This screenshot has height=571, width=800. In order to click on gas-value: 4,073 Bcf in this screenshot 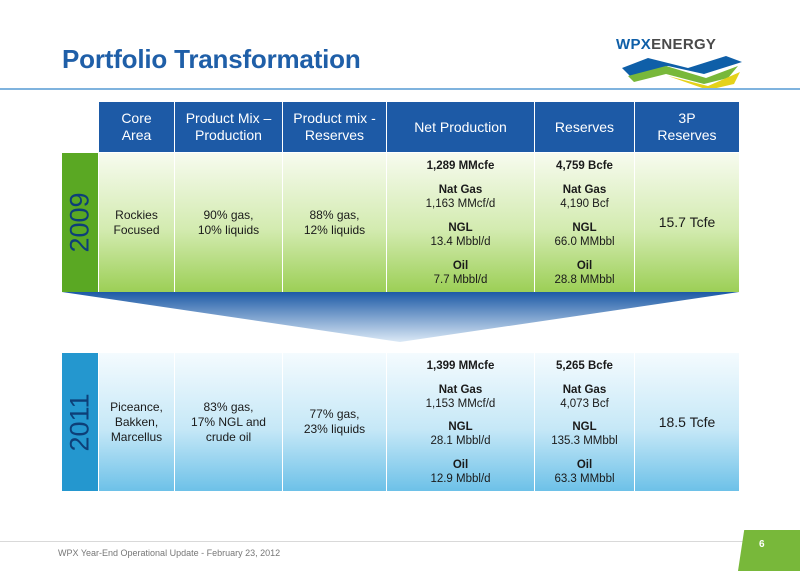, I will do `click(584, 403)`.